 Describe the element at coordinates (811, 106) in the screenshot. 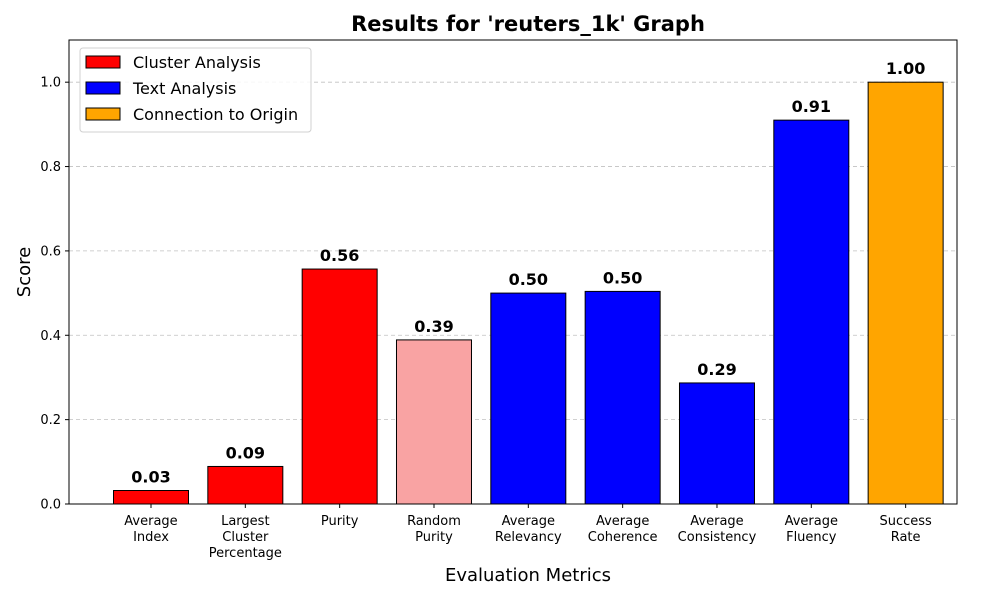

I see `bar-value-label: 0.91` at that location.